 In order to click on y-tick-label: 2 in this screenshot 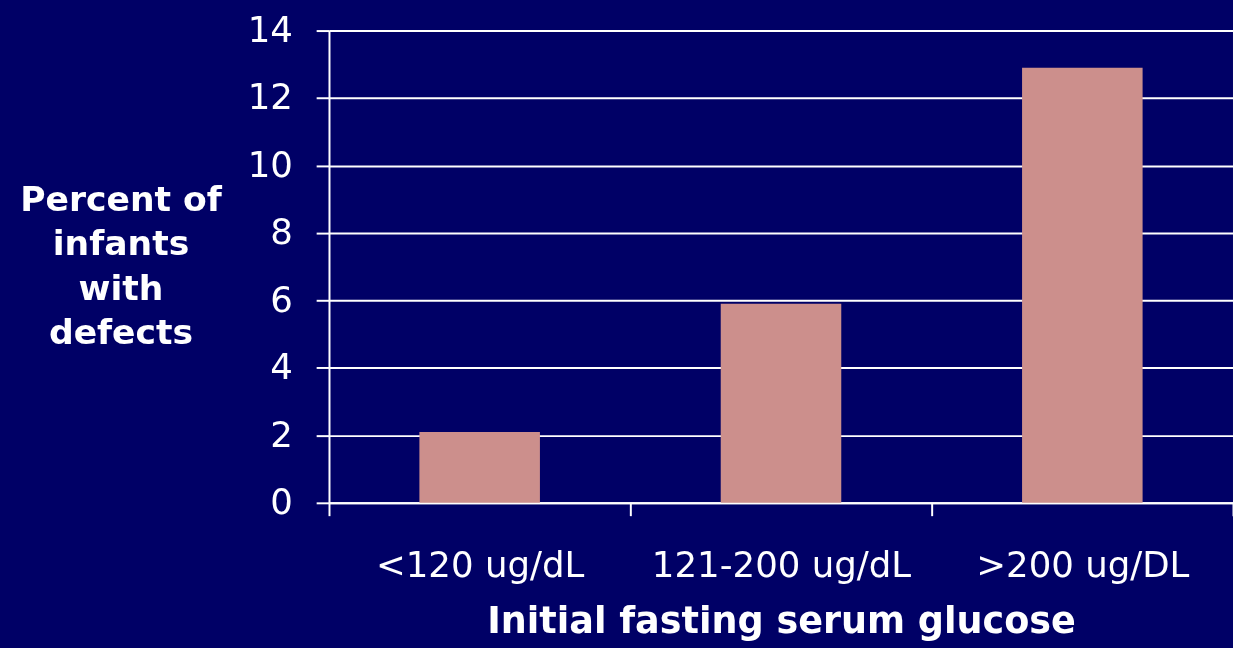, I will do `click(281, 434)`.